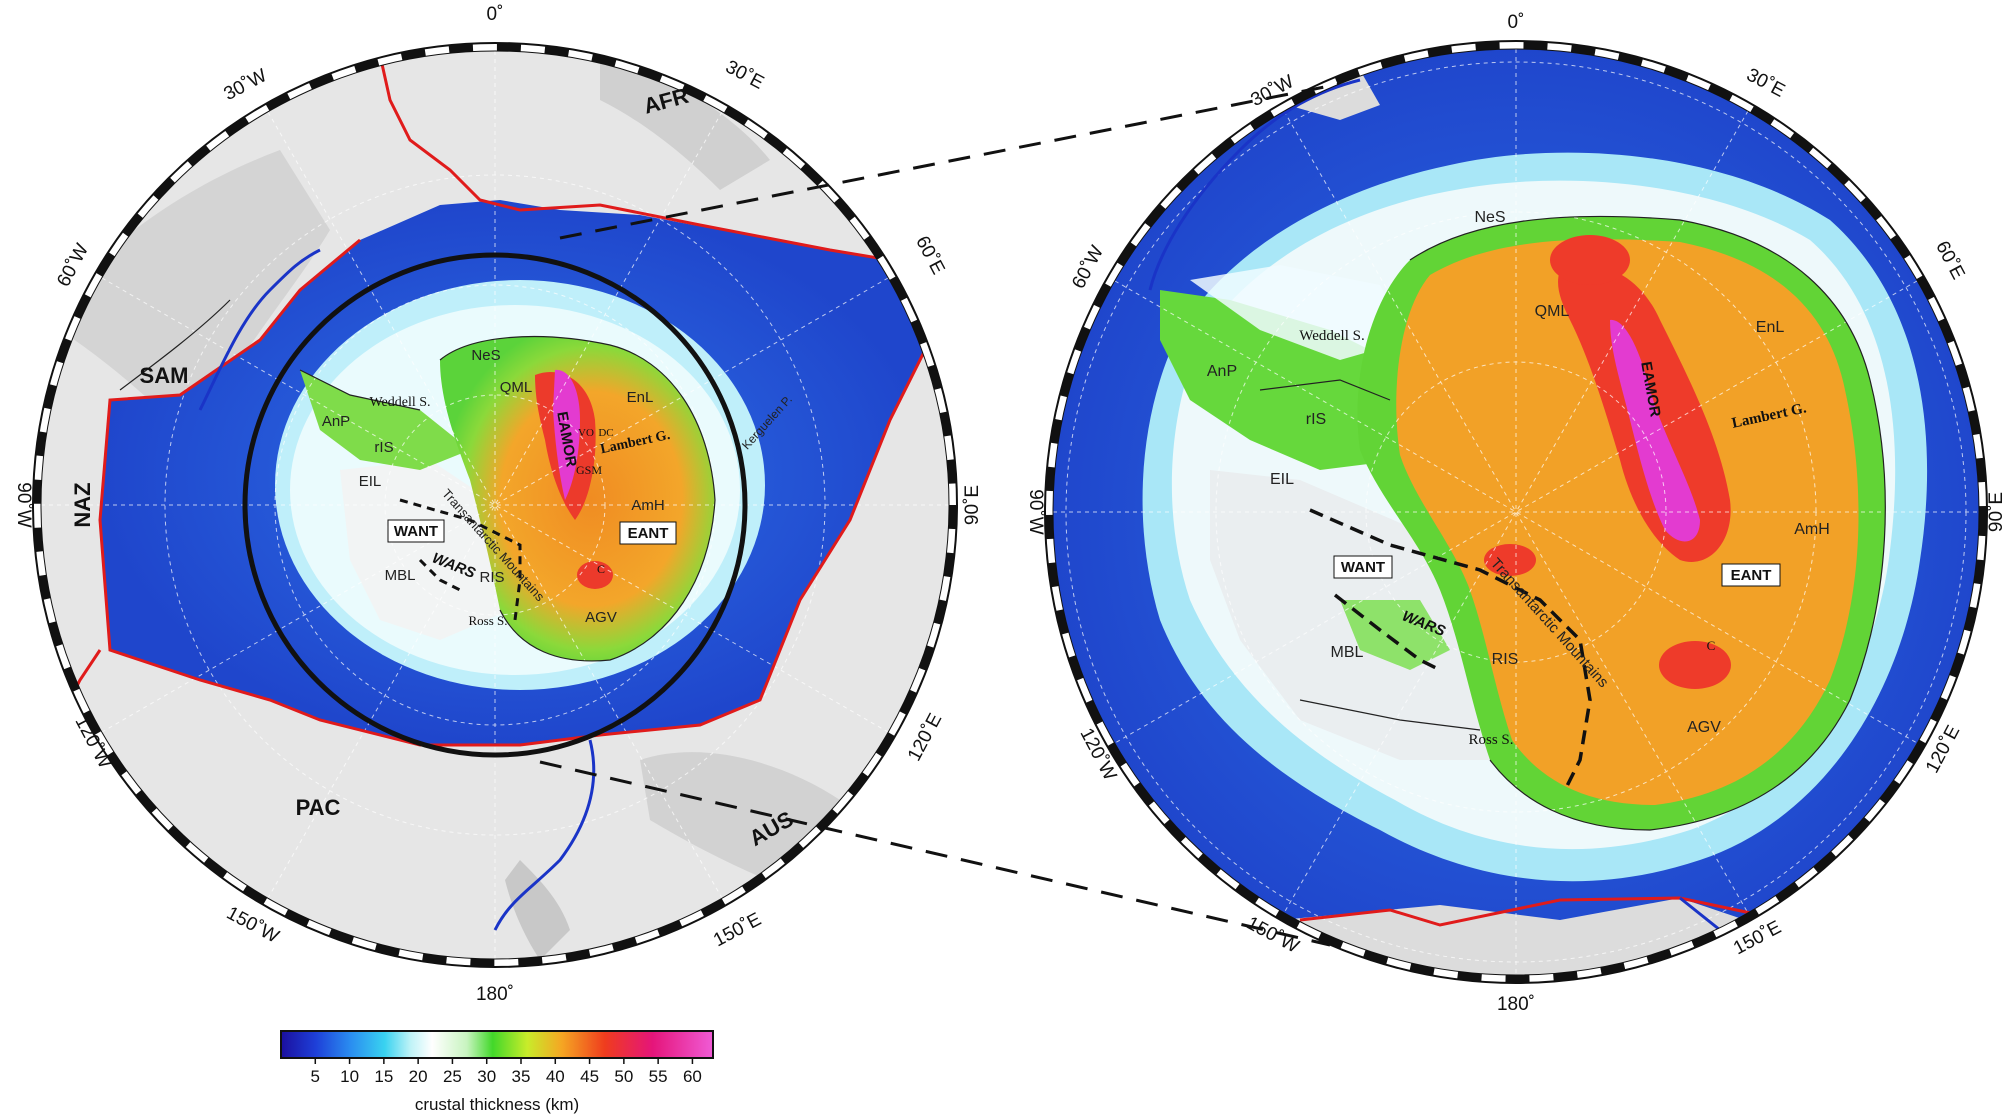 The image size is (2015, 1116). I want to click on left-label-dc: DC, so click(605, 433).